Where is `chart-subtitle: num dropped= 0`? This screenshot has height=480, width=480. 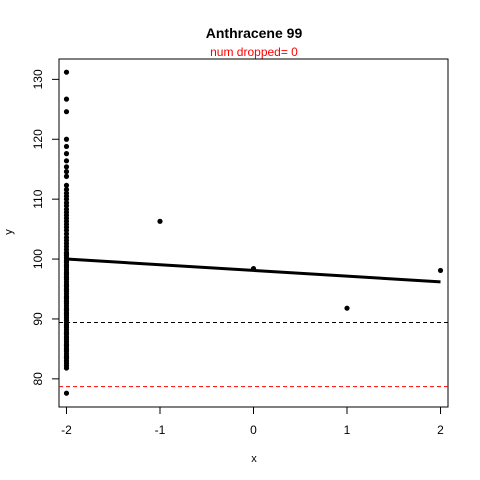
chart-subtitle: num dropped= 0 is located at coordinates (254, 52).